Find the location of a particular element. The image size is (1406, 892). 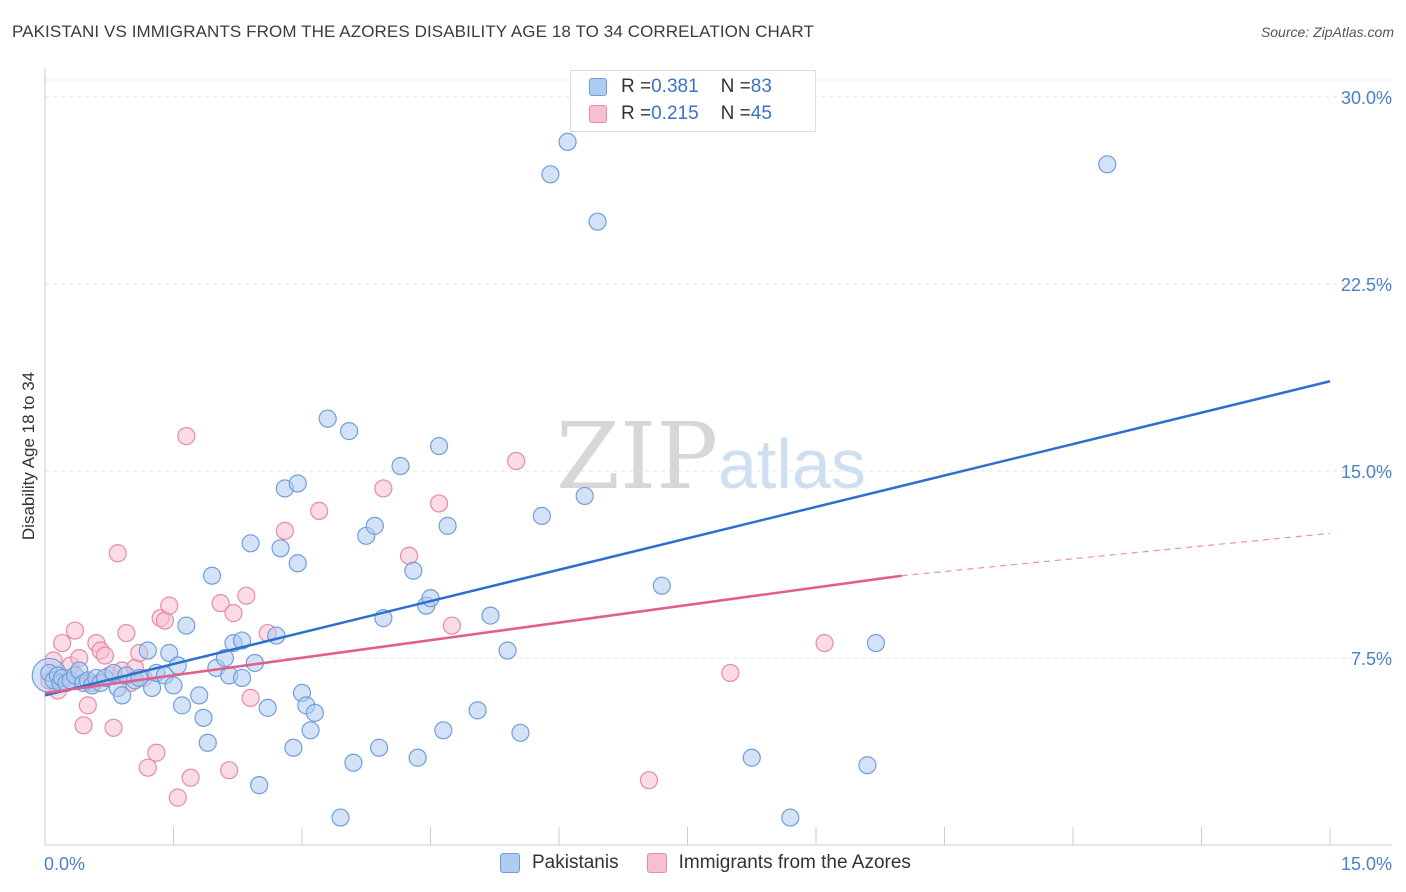

y-tick-label: 30.0% is located at coordinates (1366, 98).